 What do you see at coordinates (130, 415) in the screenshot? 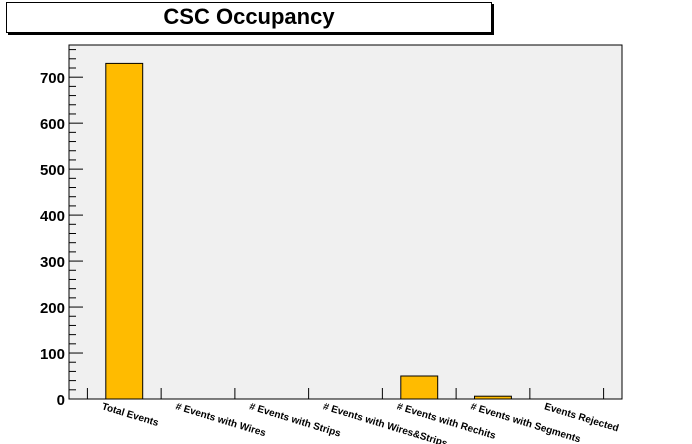
I see `x-tick-label: Total Events` at bounding box center [130, 415].